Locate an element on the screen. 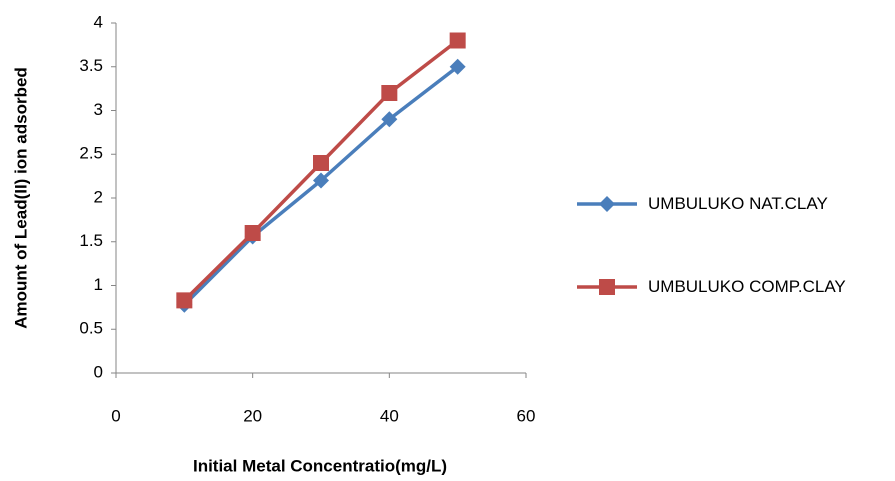 This screenshot has height=481, width=895. y-tick-label: 2.5 is located at coordinates (91, 153).